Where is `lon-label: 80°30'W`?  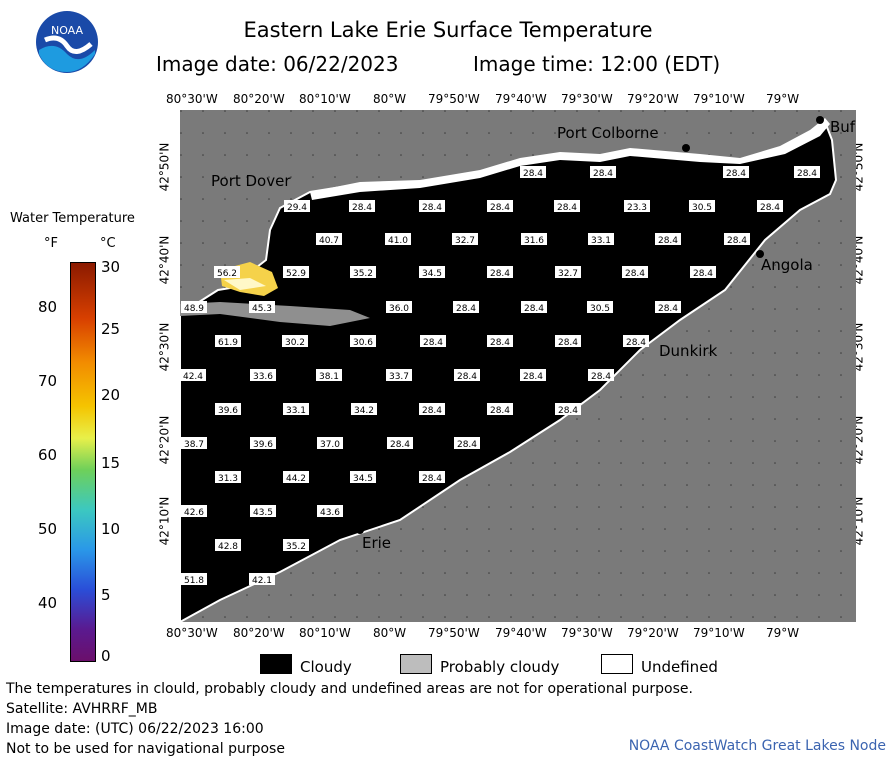 lon-label: 80°30'W is located at coordinates (192, 633).